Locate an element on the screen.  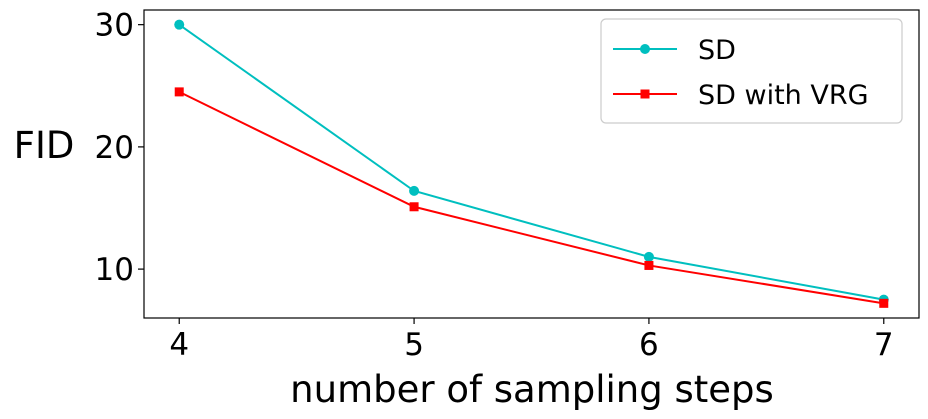
x-tick-label: 5 is located at coordinates (414, 345).